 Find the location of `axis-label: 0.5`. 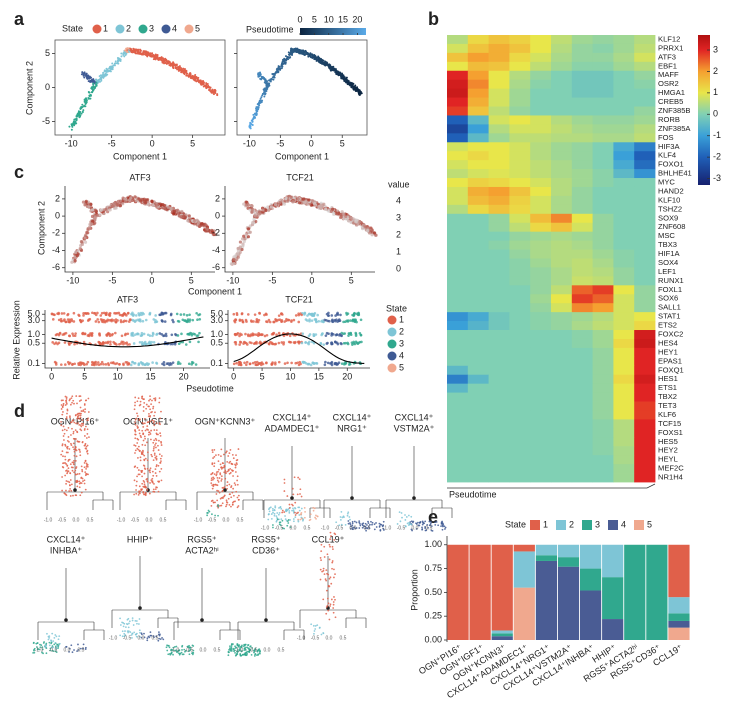

axis-label: 0.5 is located at coordinates (367, 528).